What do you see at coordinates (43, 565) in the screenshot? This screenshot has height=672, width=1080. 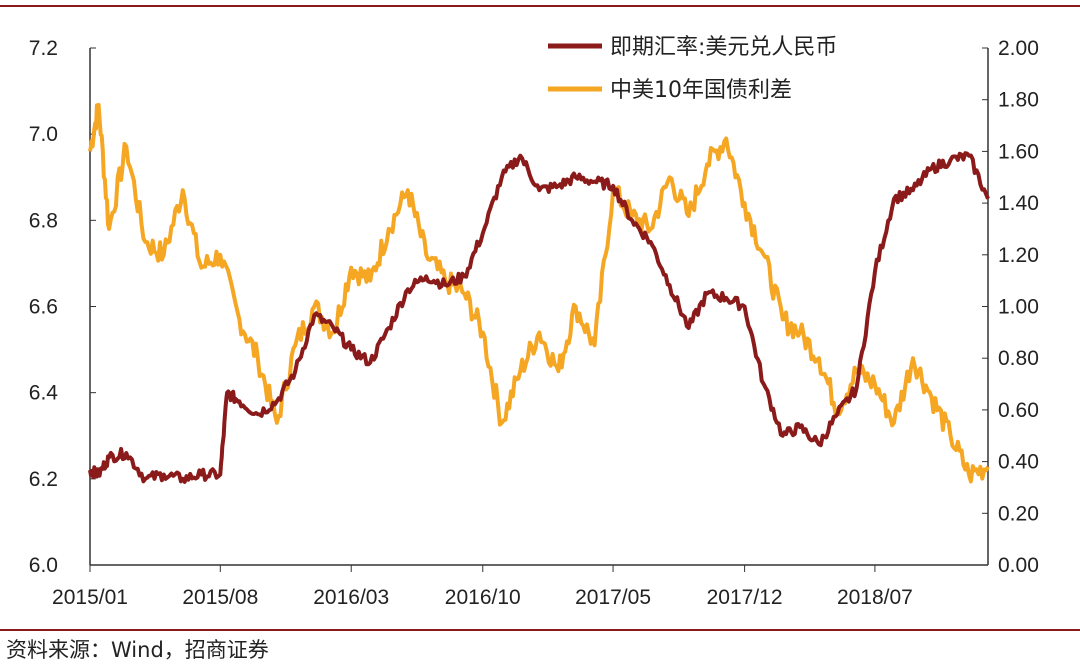 I see `left-tick-label: 6.0` at bounding box center [43, 565].